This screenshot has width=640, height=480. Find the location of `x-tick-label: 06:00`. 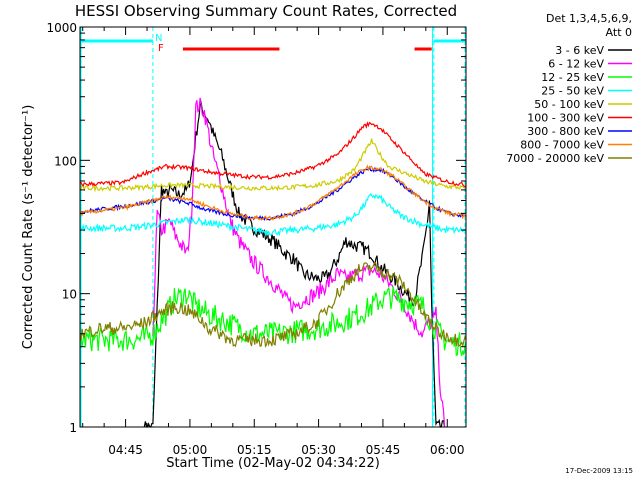

x-tick-label: 06:00 is located at coordinates (447, 450).